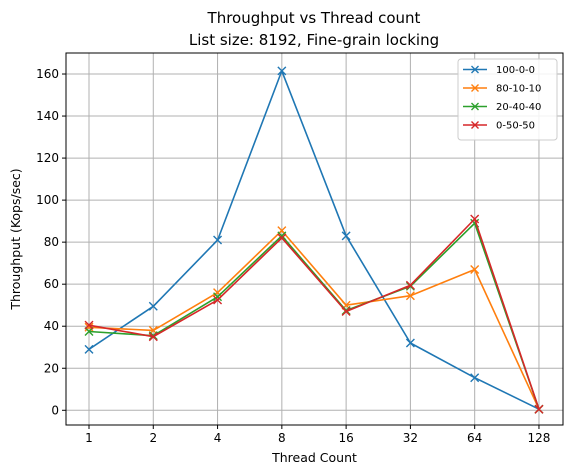 The width and height of the screenshot is (571, 476). What do you see at coordinates (282, 438) in the screenshot?
I see `x-tick-label: 8` at bounding box center [282, 438].